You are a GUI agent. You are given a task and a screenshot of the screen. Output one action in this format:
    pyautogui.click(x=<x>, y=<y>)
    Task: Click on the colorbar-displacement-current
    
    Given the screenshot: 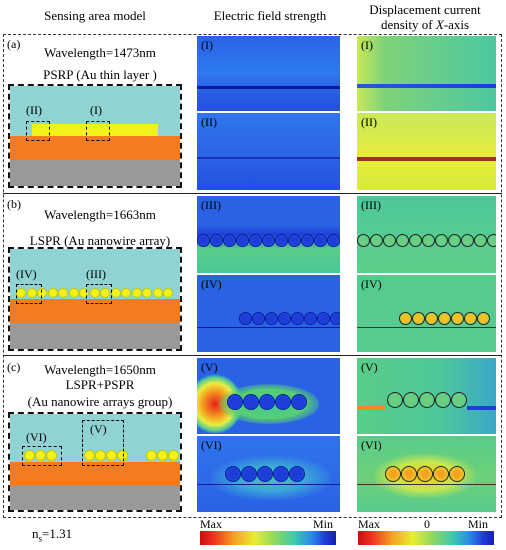 What is the action you would take?
    pyautogui.click(x=426, y=538)
    